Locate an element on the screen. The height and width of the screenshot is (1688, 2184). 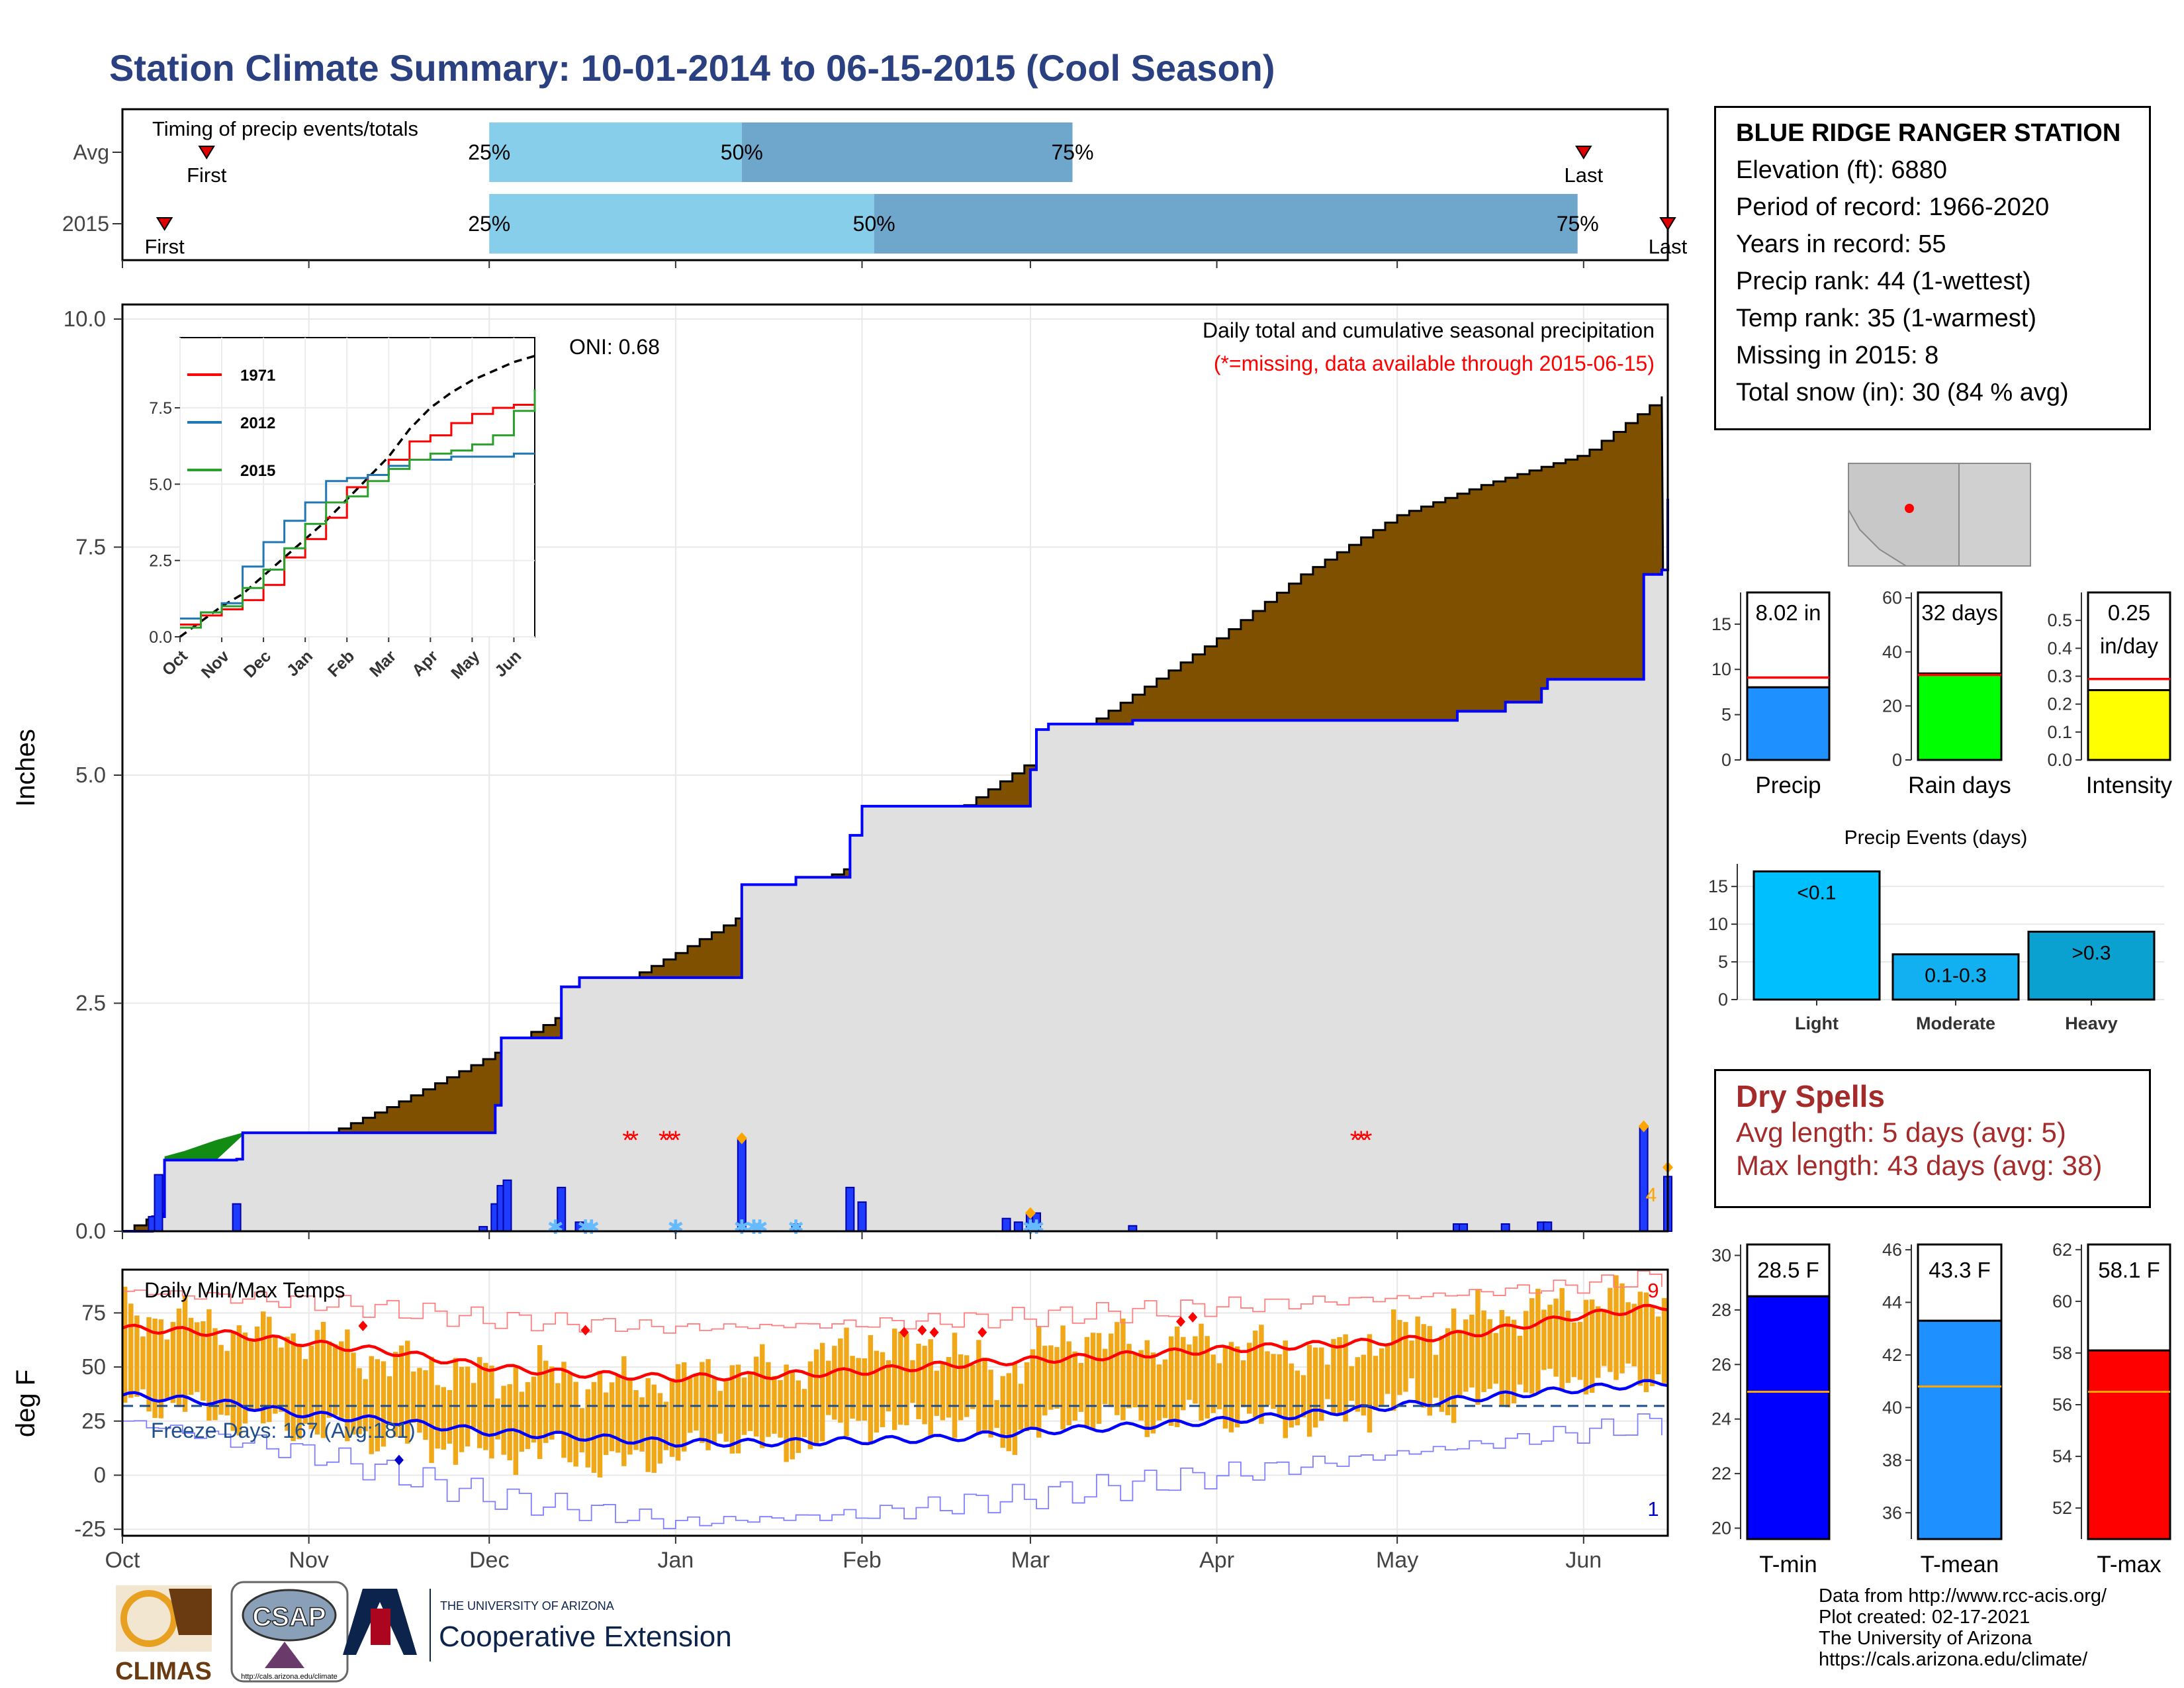
temp-record-low-line is located at coordinates (892, 1471).